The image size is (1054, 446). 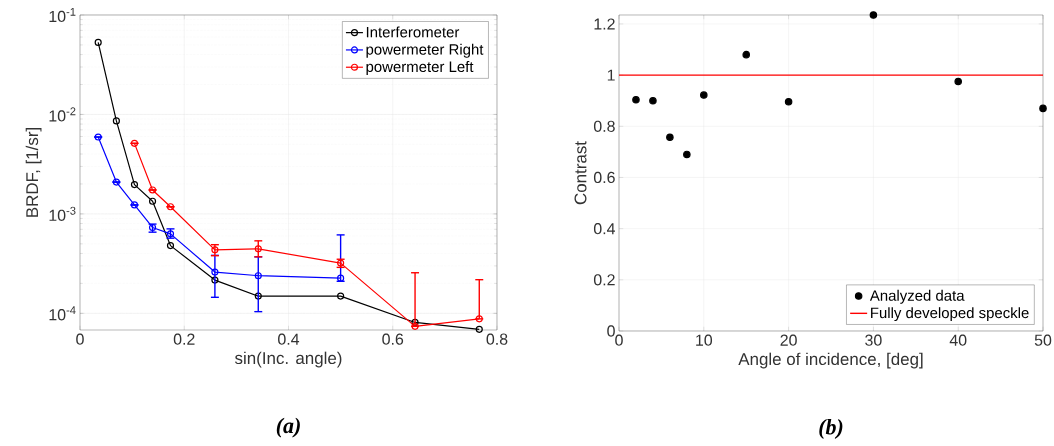 What do you see at coordinates (604, 229) in the screenshot?
I see `y-tick-label: 0.4` at bounding box center [604, 229].